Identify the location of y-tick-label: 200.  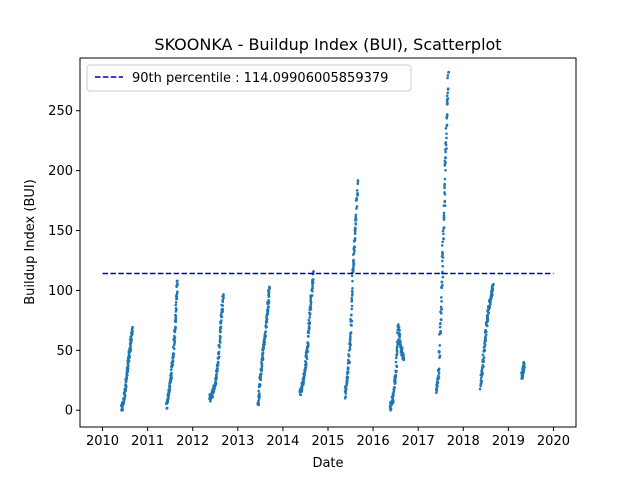
(60, 171).